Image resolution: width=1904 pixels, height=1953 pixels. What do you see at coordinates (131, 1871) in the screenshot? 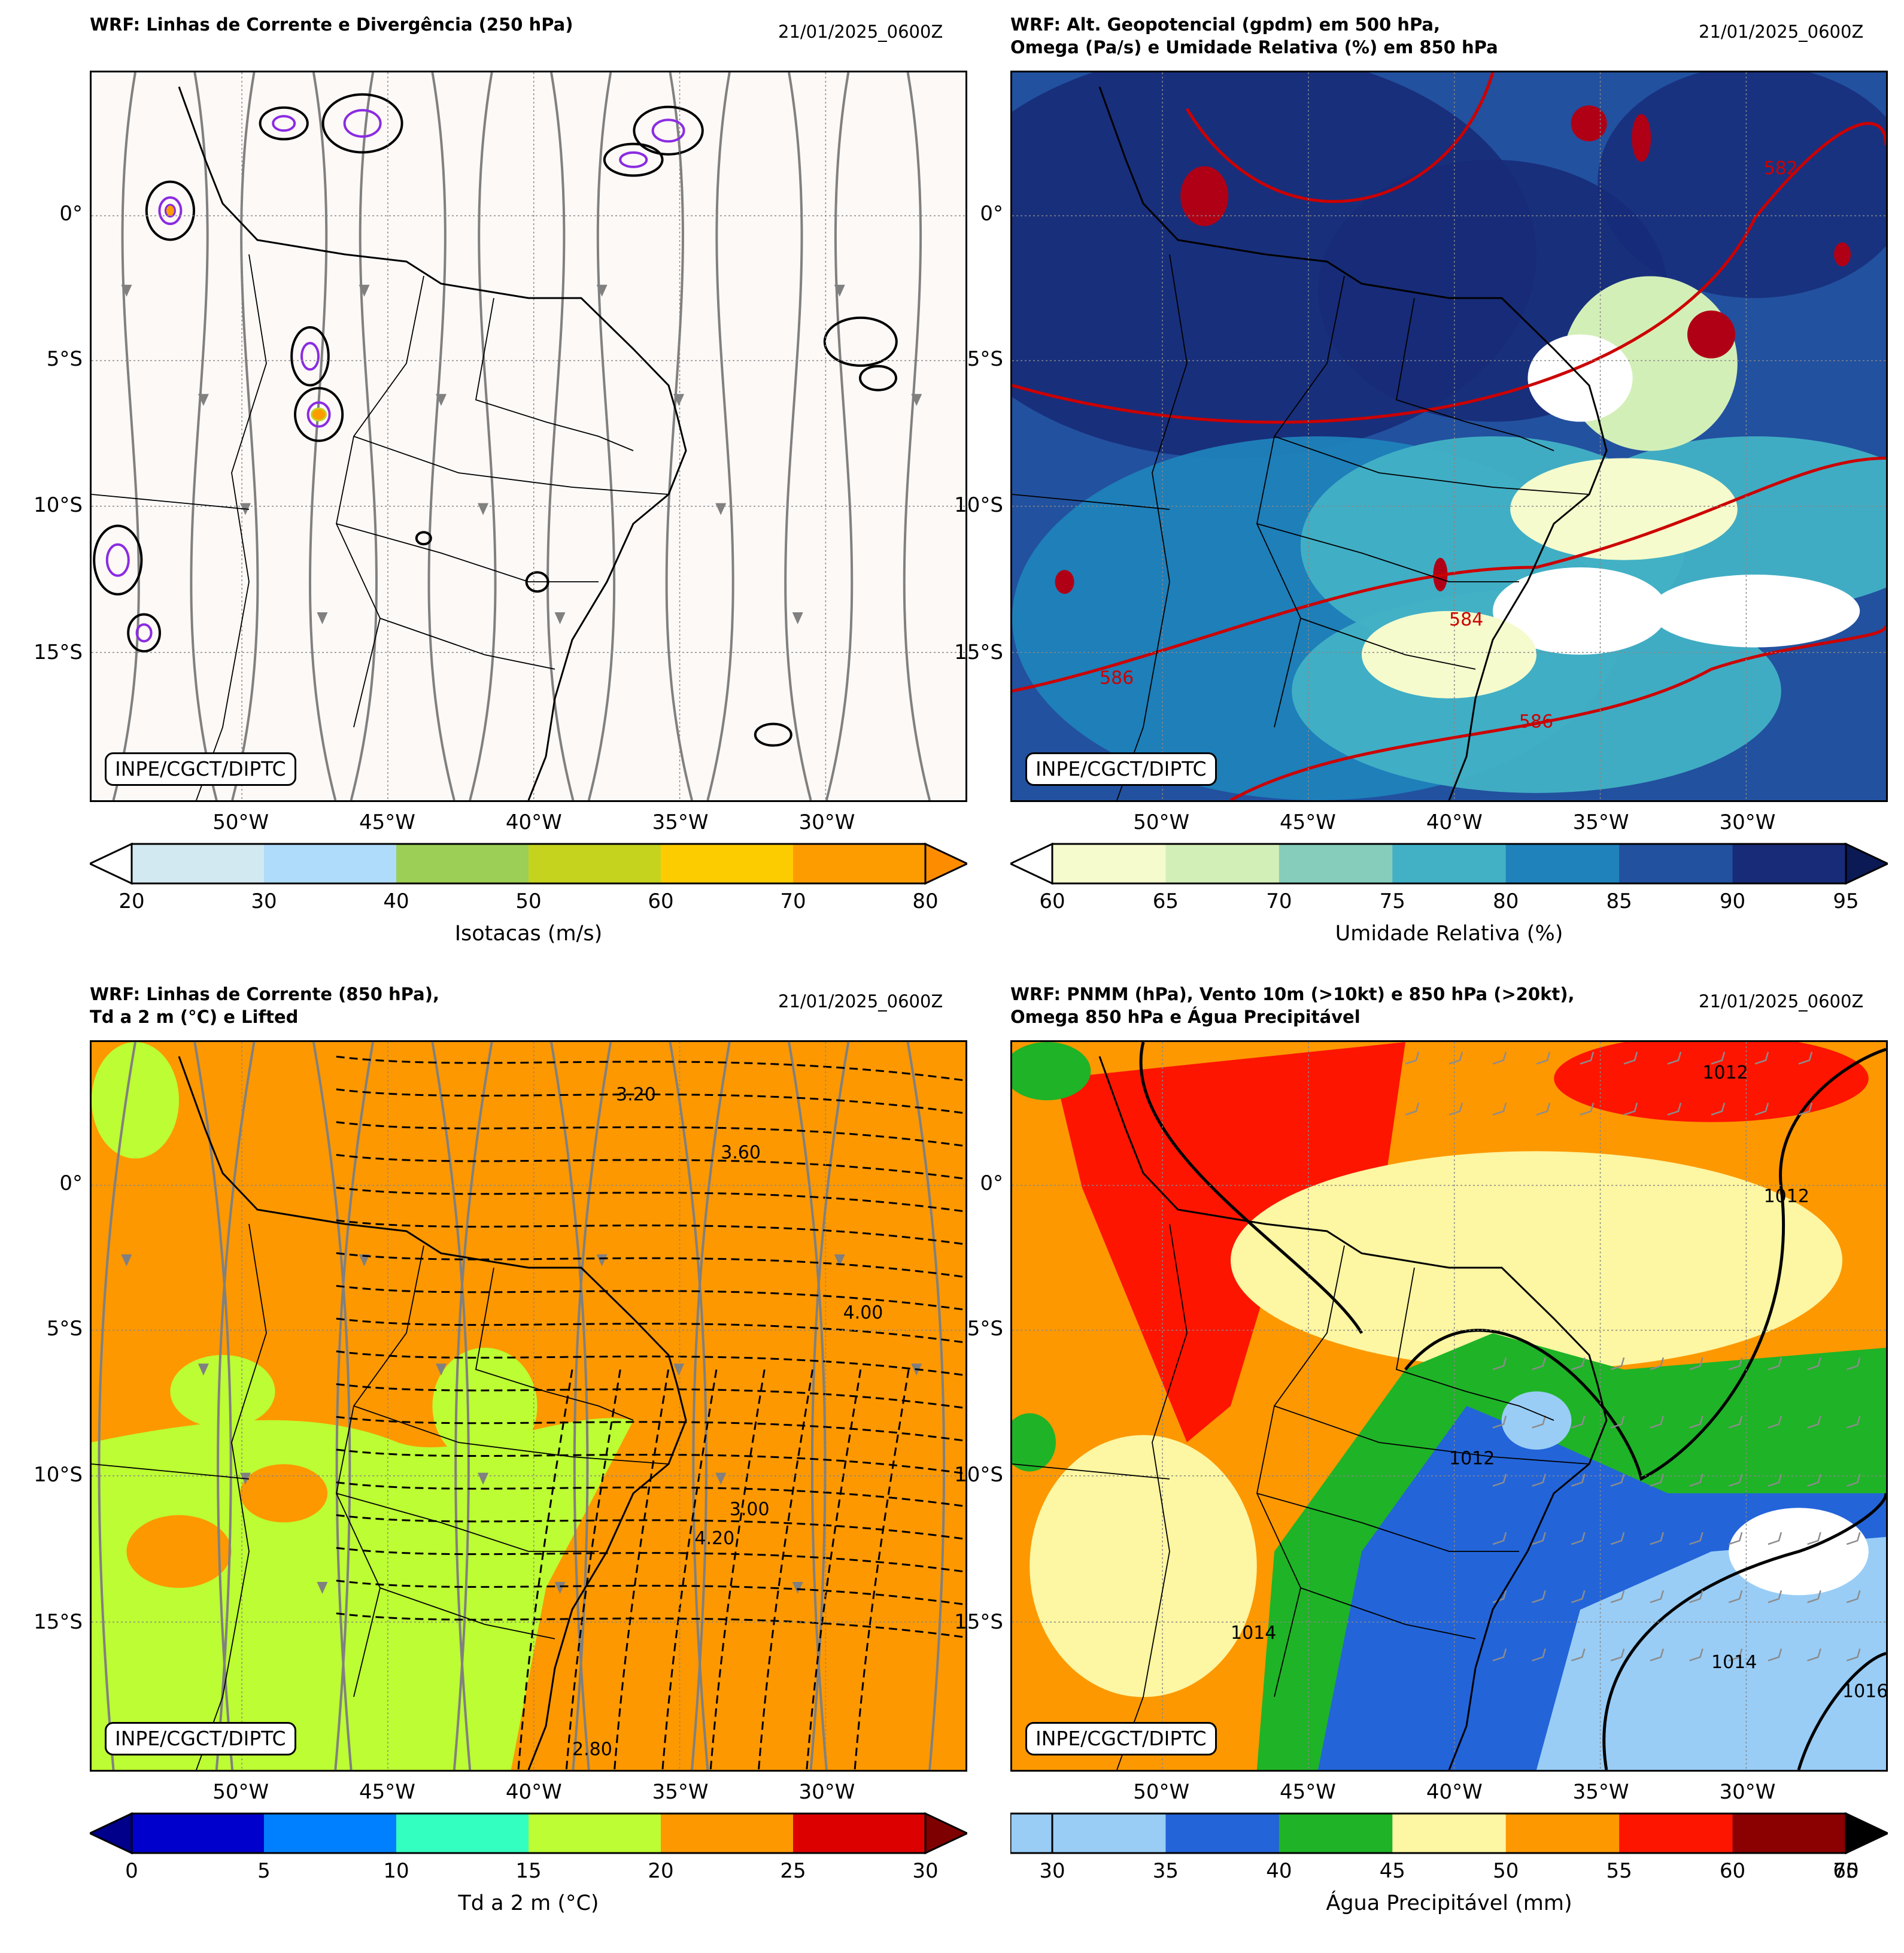
I see `colorbar-tick: 0` at bounding box center [131, 1871].